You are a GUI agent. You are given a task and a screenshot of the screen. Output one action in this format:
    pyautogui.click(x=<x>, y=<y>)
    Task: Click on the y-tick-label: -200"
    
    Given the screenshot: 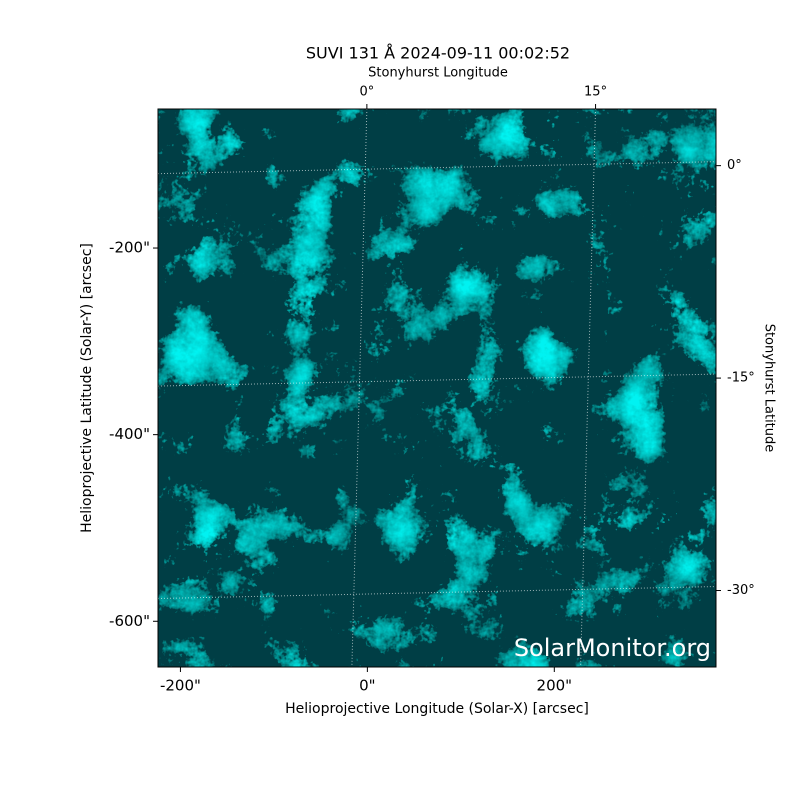 What is the action you would take?
    pyautogui.click(x=129, y=248)
    